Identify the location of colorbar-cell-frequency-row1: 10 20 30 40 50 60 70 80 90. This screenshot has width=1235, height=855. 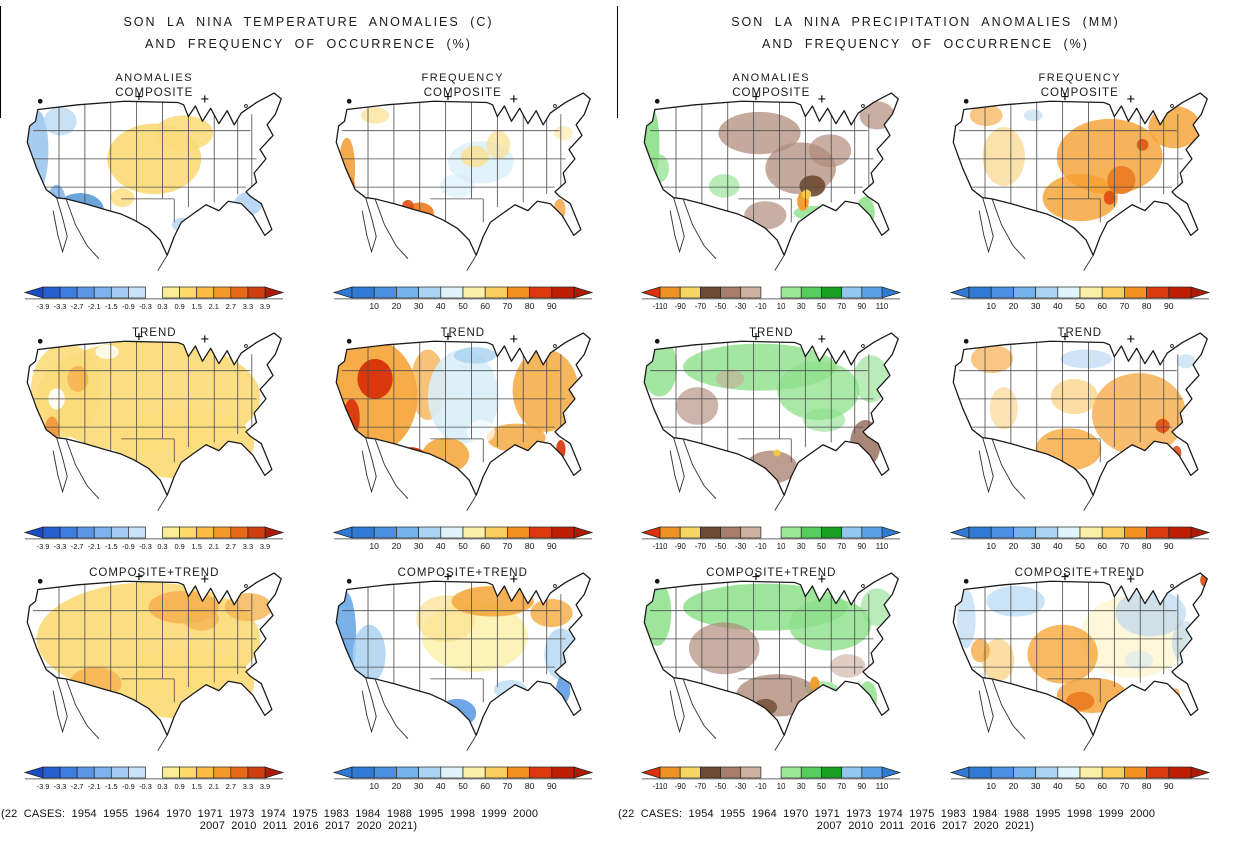
(463, 303).